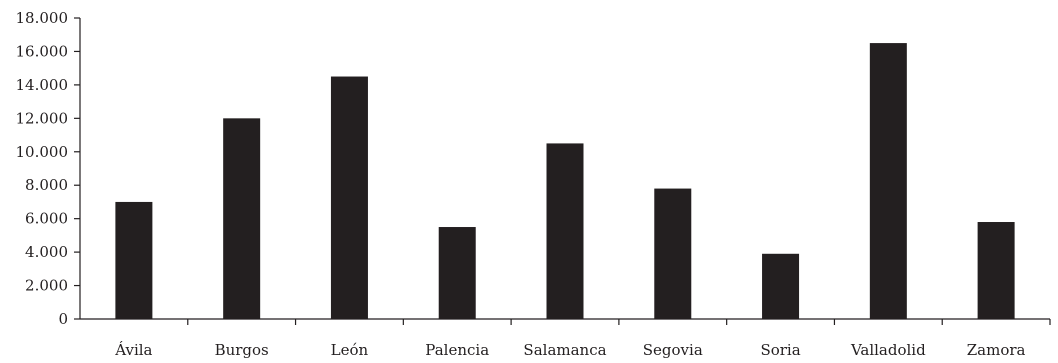 Image resolution: width=1058 pixels, height=363 pixels. Describe the element at coordinates (42, 152) in the screenshot. I see `y-tick-label: 10.000` at that location.